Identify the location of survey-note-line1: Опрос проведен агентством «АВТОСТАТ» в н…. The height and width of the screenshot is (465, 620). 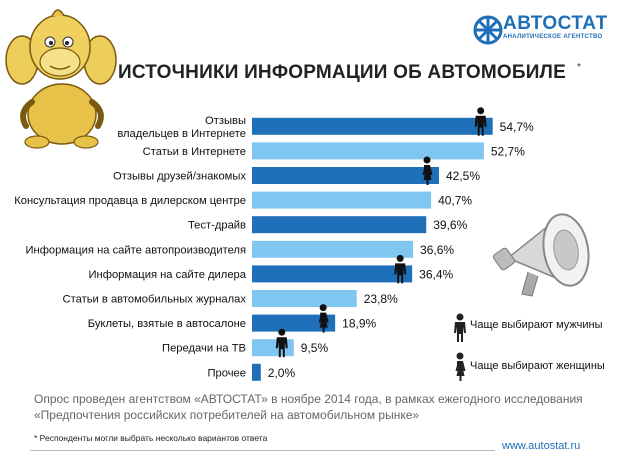
(308, 399).